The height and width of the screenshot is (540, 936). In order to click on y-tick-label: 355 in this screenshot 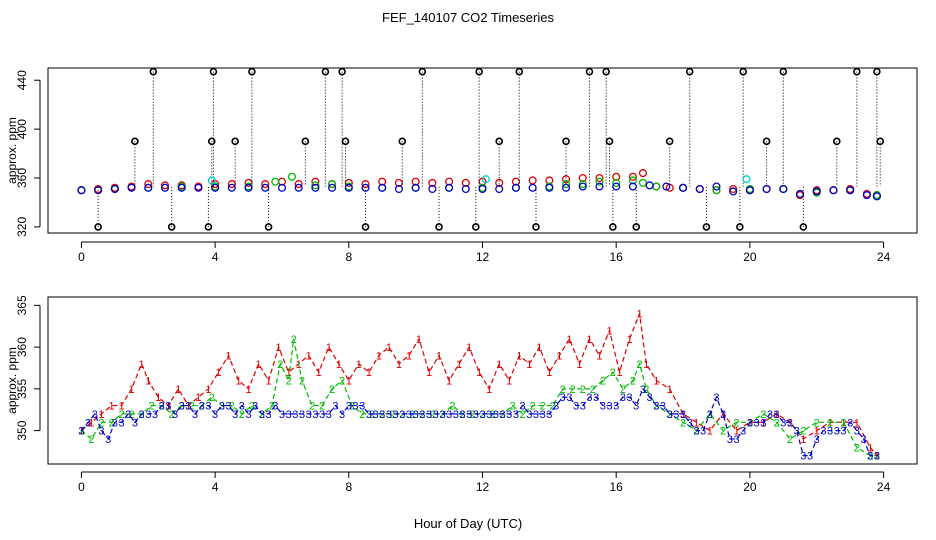, I will do `click(22, 389)`.